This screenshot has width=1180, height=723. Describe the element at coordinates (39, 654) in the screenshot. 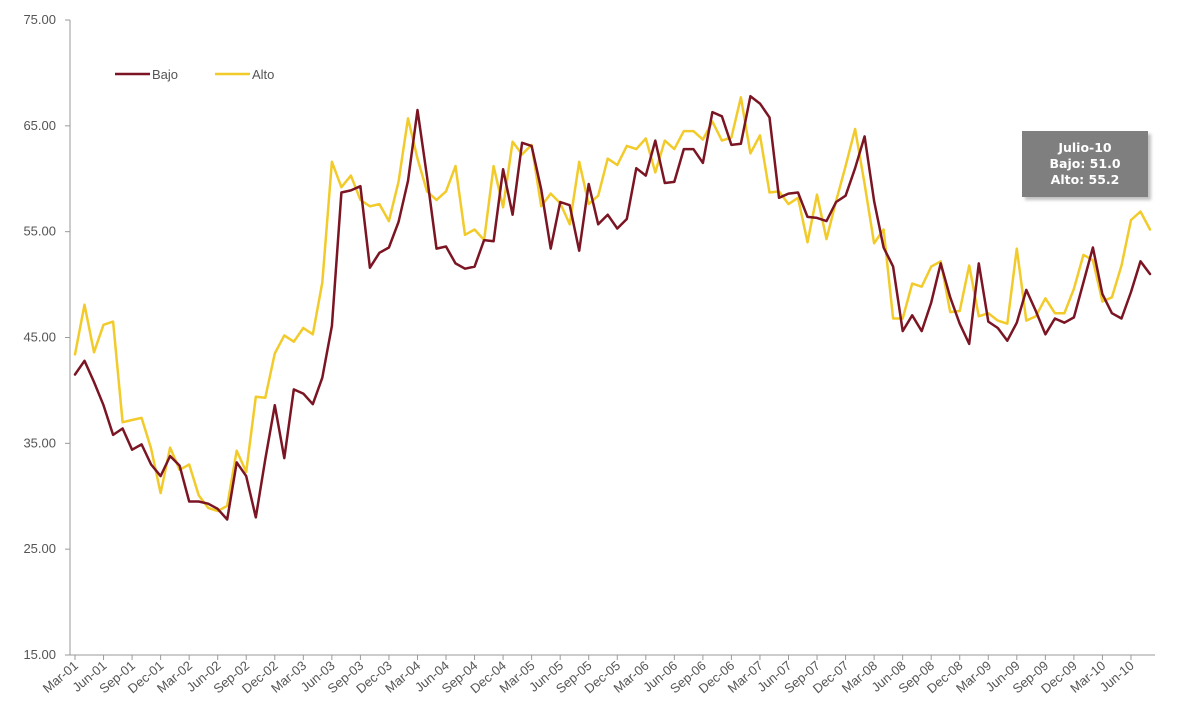

I see `y-tick-label: 15.00` at that location.